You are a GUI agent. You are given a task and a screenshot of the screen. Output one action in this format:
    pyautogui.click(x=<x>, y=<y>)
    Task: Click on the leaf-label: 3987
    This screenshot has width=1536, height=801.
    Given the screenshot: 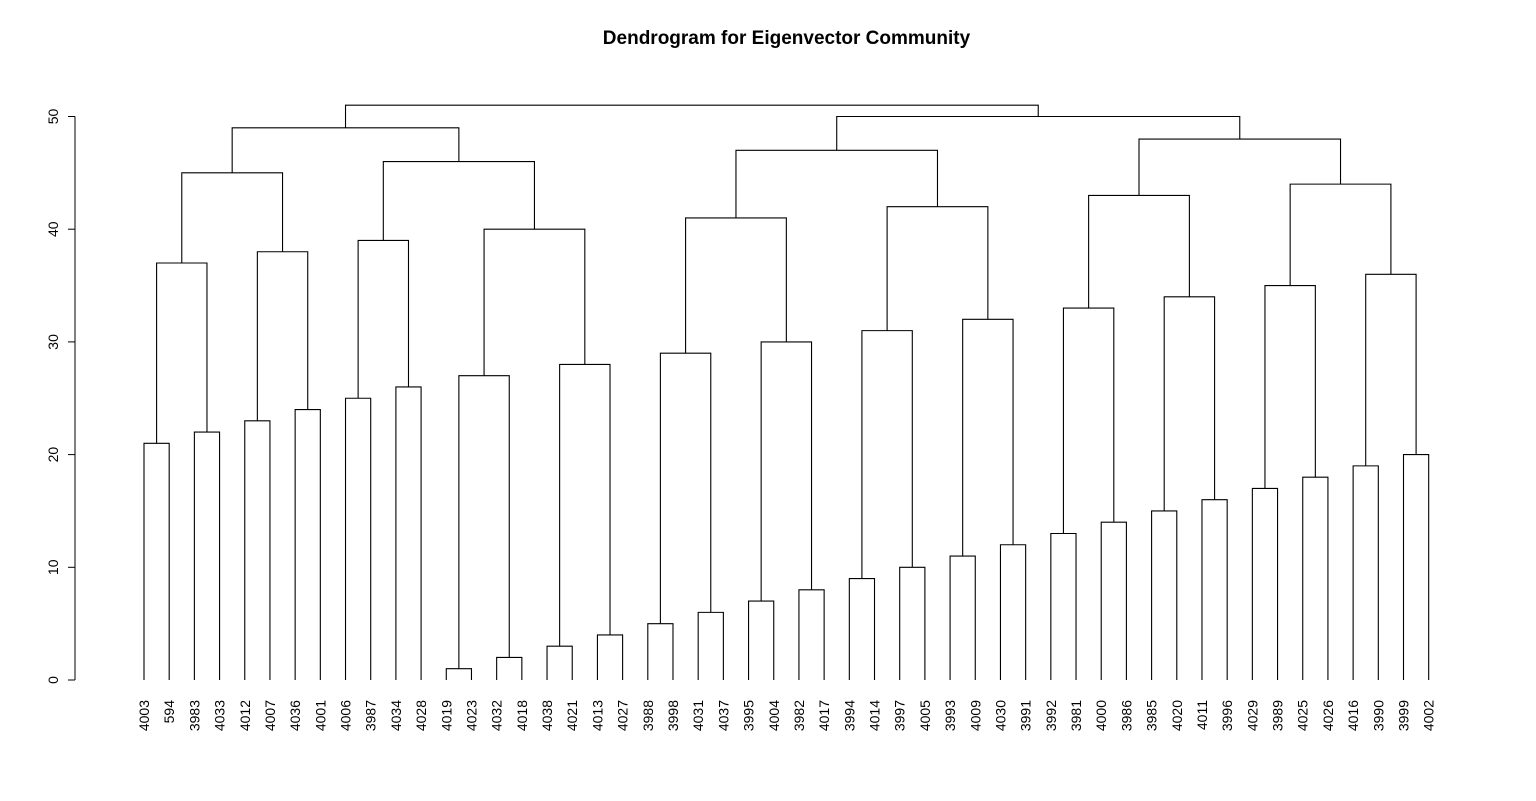 What is the action you would take?
    pyautogui.click(x=371, y=715)
    